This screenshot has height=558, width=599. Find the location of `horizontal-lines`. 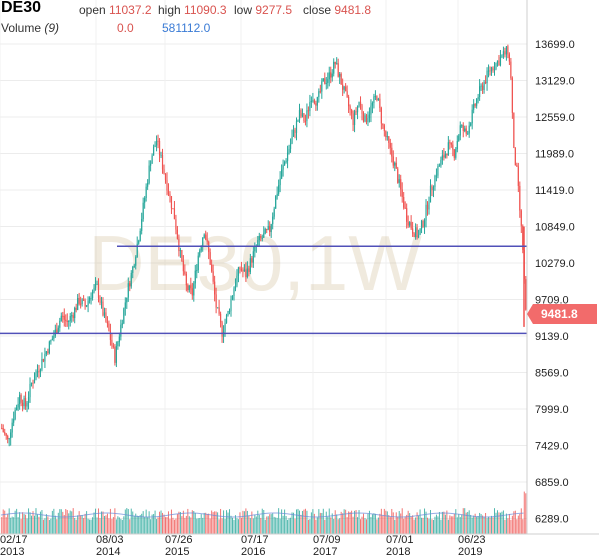

horizontal-lines is located at coordinates (263, 290).